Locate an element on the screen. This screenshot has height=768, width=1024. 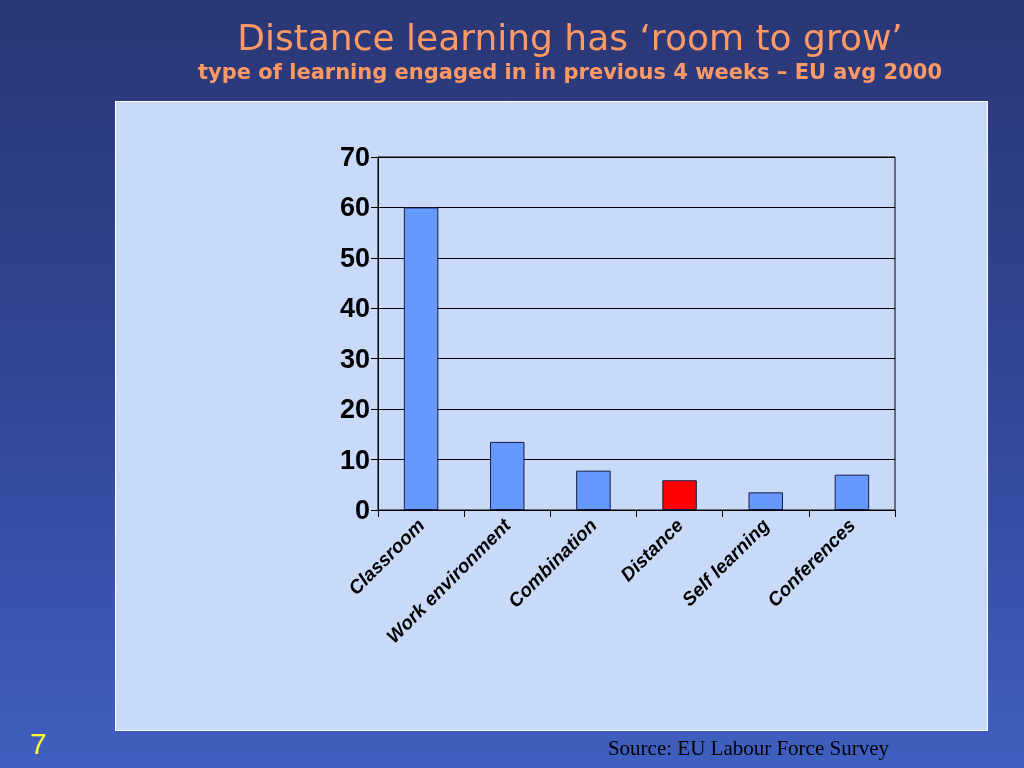
y-tick-label: 20 is located at coordinates (354, 409).